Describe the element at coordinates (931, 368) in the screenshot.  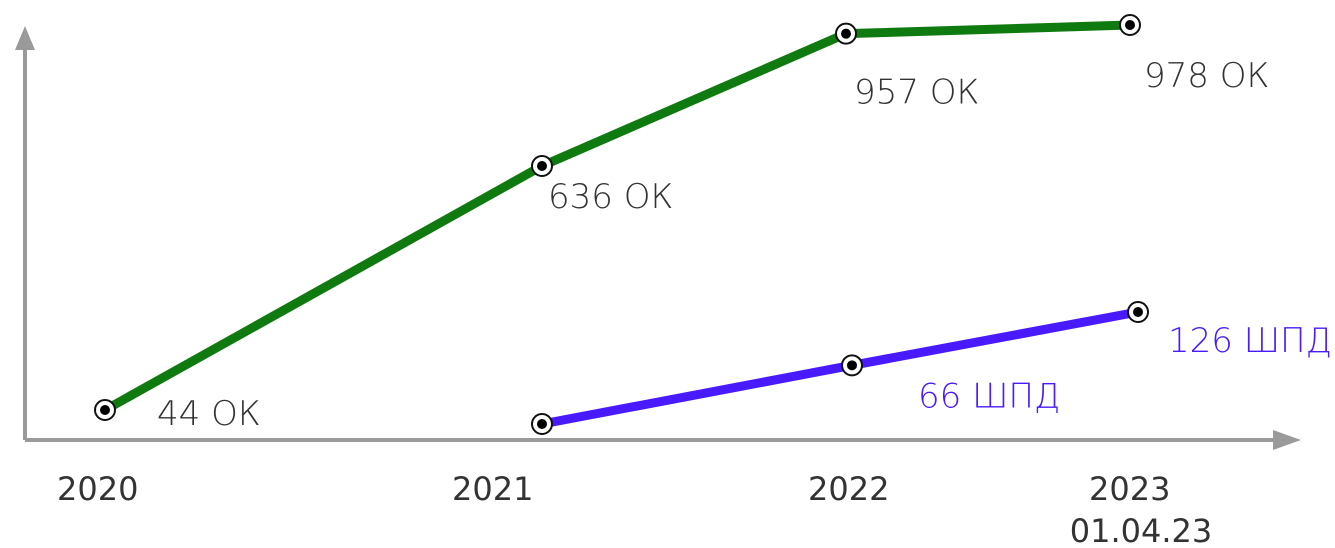
I see `series-1: 66 ШПД 126 ШПД` at that location.